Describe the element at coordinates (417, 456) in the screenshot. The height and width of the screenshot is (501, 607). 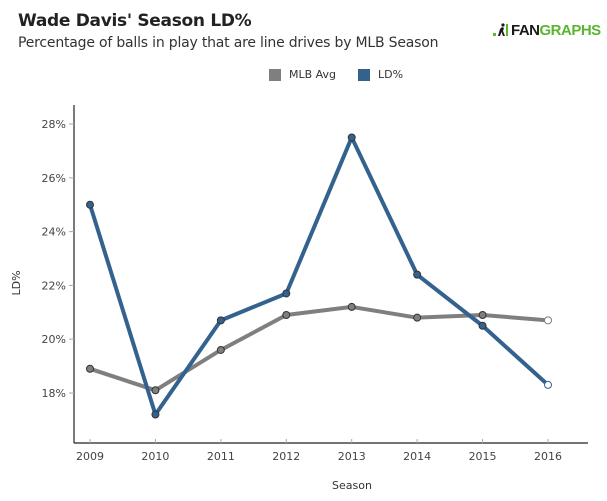
I see `x-tick-label: 2014` at that location.